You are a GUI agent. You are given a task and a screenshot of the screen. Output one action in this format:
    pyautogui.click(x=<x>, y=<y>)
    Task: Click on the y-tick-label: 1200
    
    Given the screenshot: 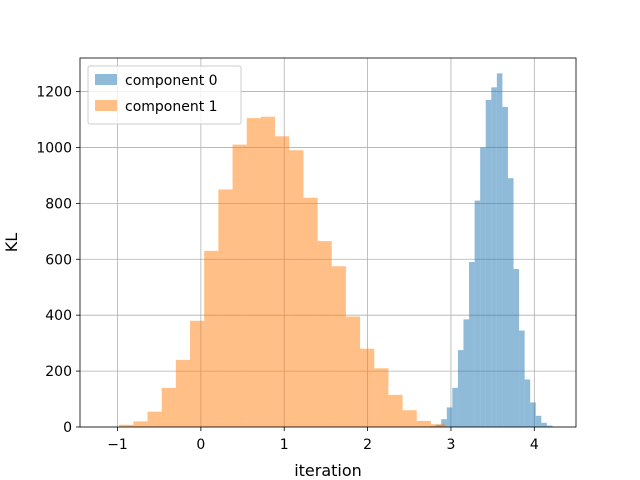 What is the action you would take?
    pyautogui.click(x=54, y=93)
    